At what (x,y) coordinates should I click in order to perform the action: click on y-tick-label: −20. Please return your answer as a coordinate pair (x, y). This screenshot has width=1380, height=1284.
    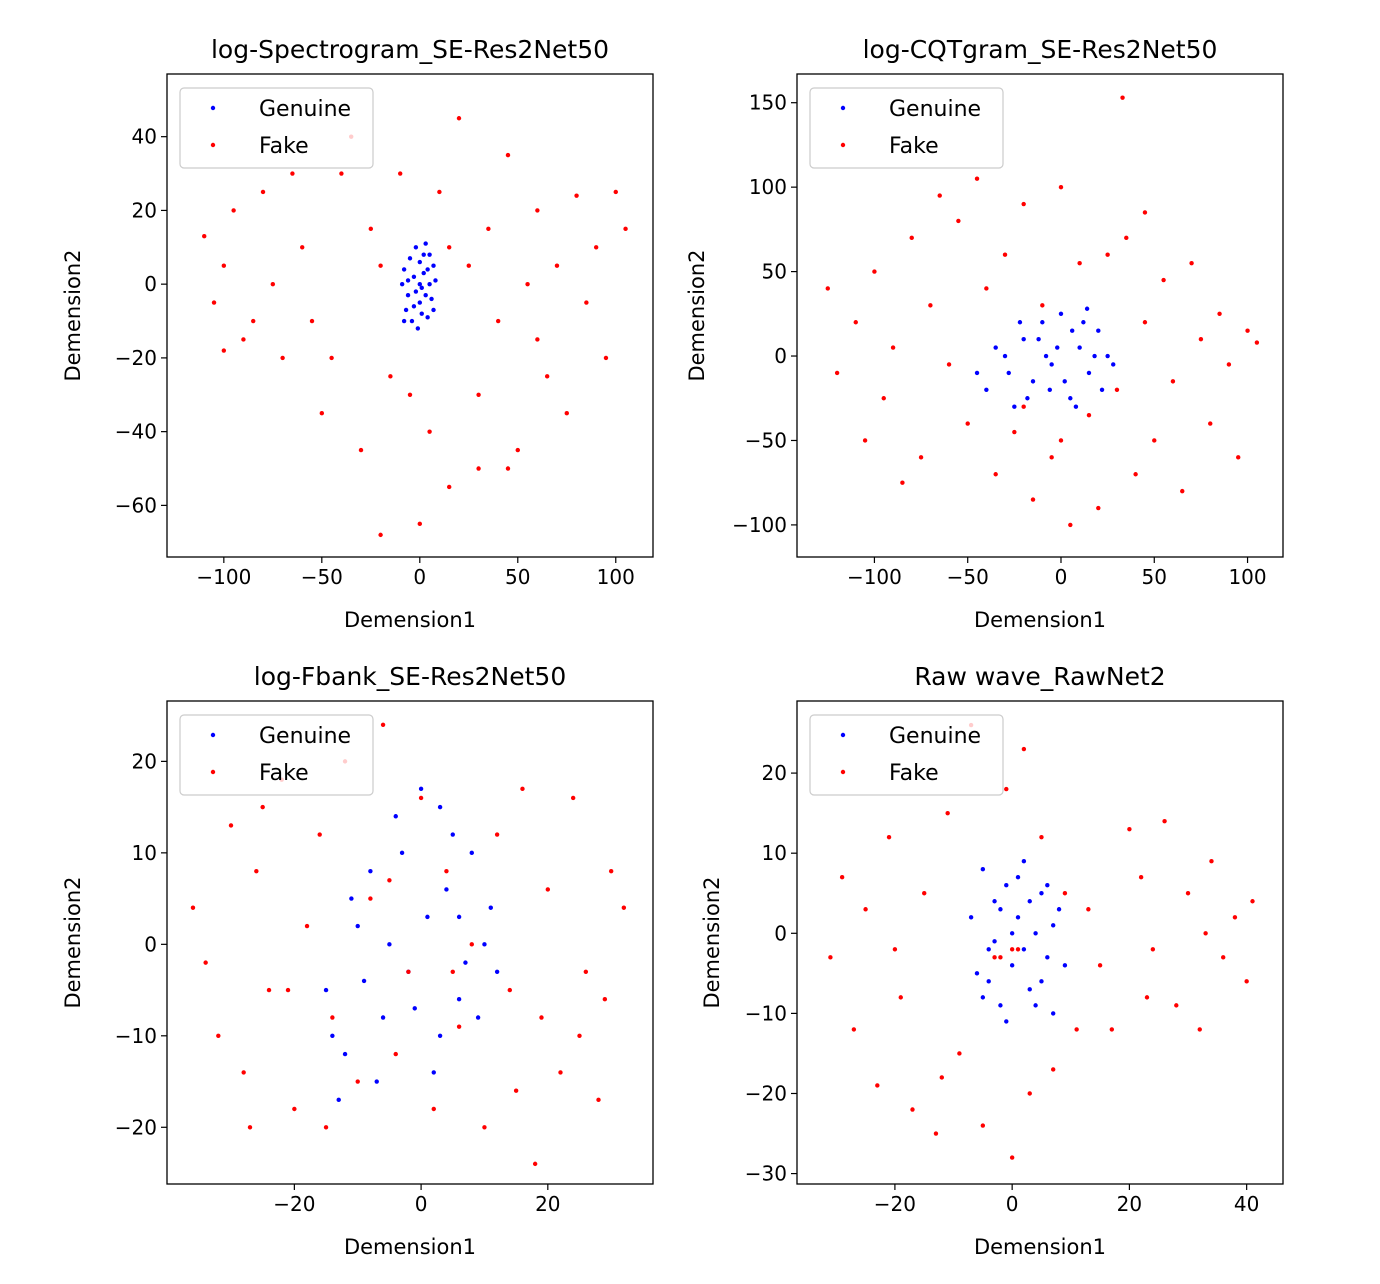
    Looking at the image, I should click on (136, 358).